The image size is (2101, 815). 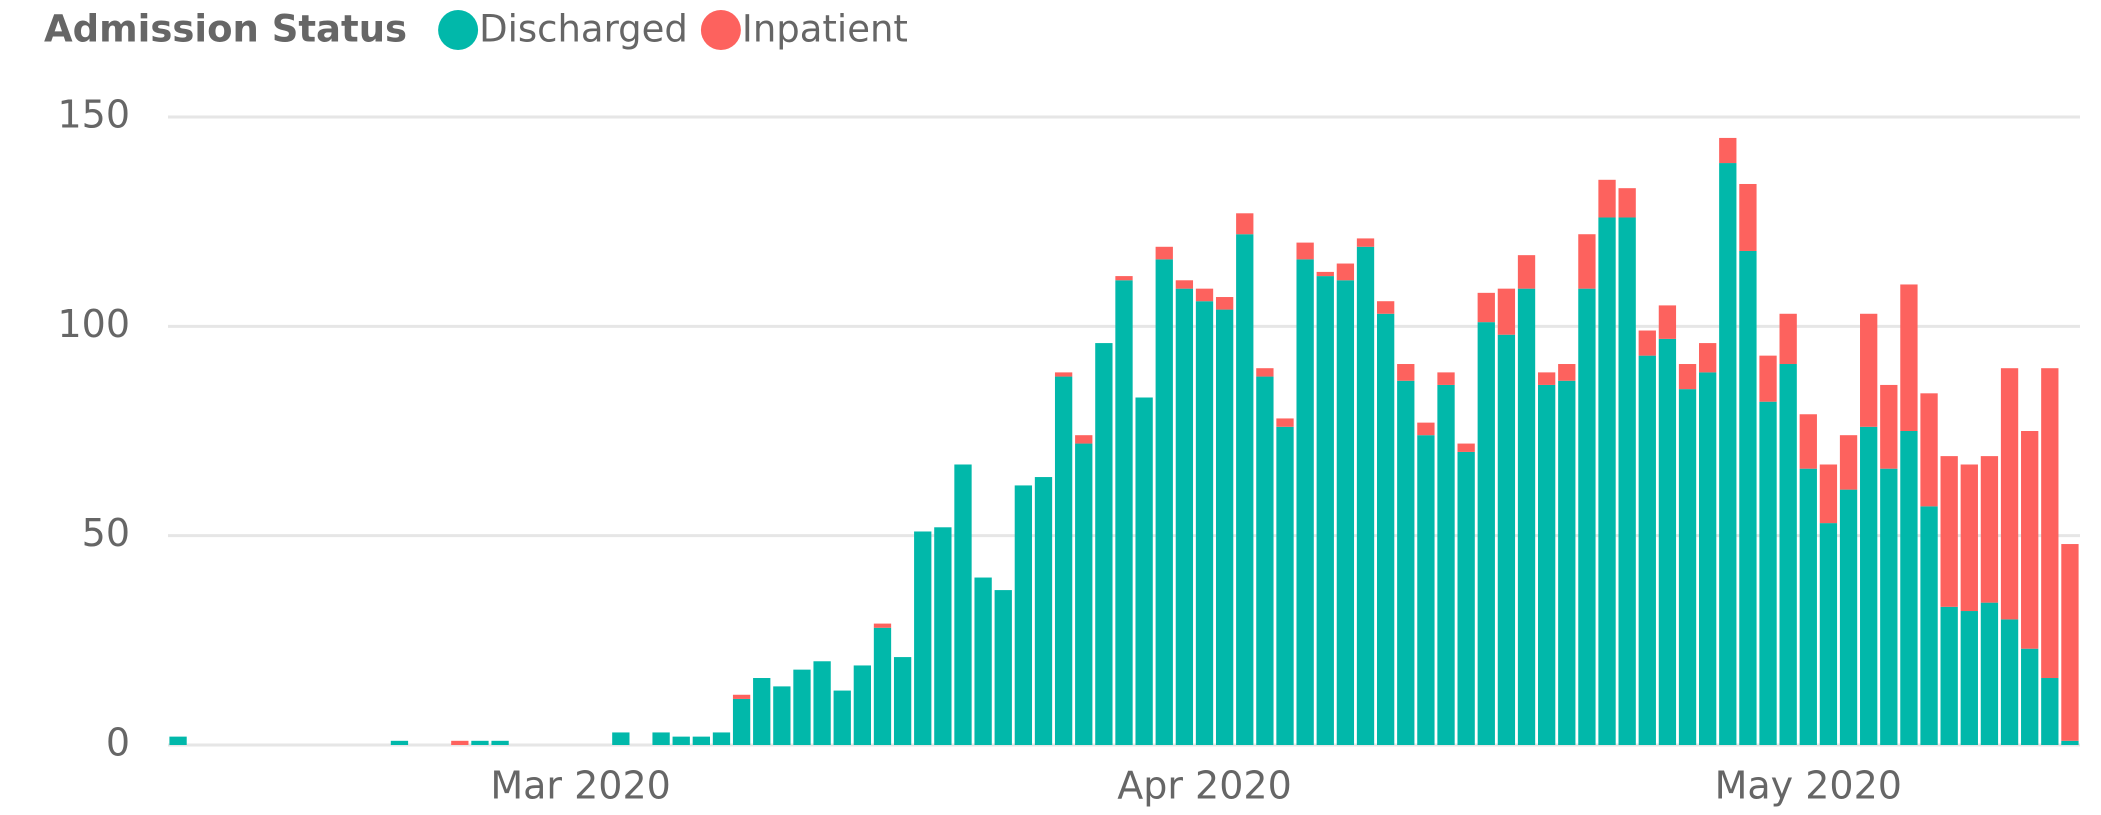 What do you see at coordinates (583, 29) in the screenshot?
I see `legend-label: Discharged` at bounding box center [583, 29].